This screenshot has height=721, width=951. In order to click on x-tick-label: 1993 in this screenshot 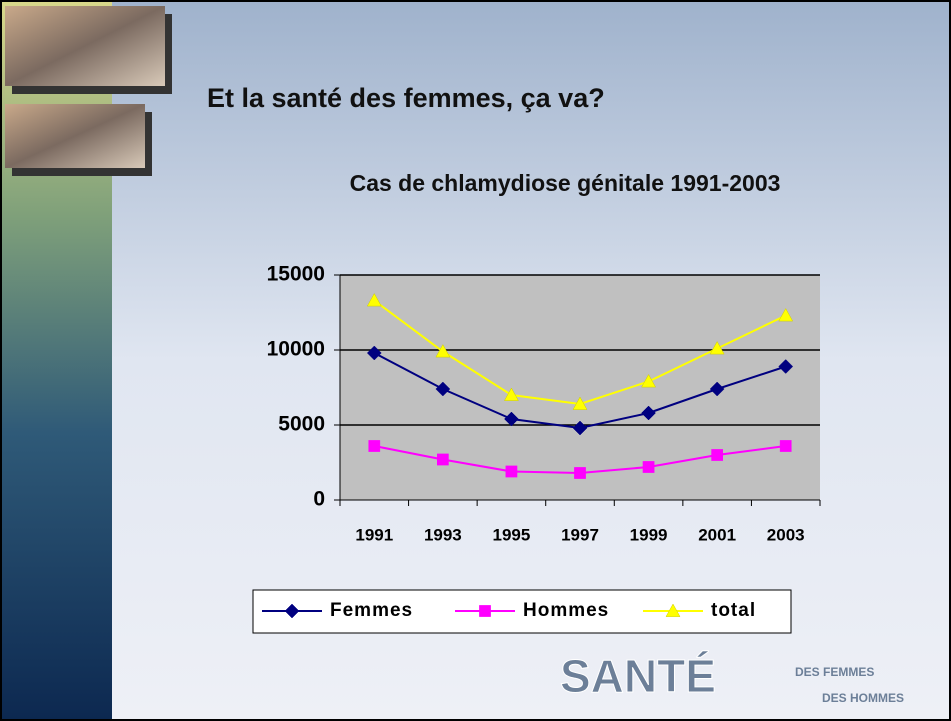, I will do `click(443, 534)`.